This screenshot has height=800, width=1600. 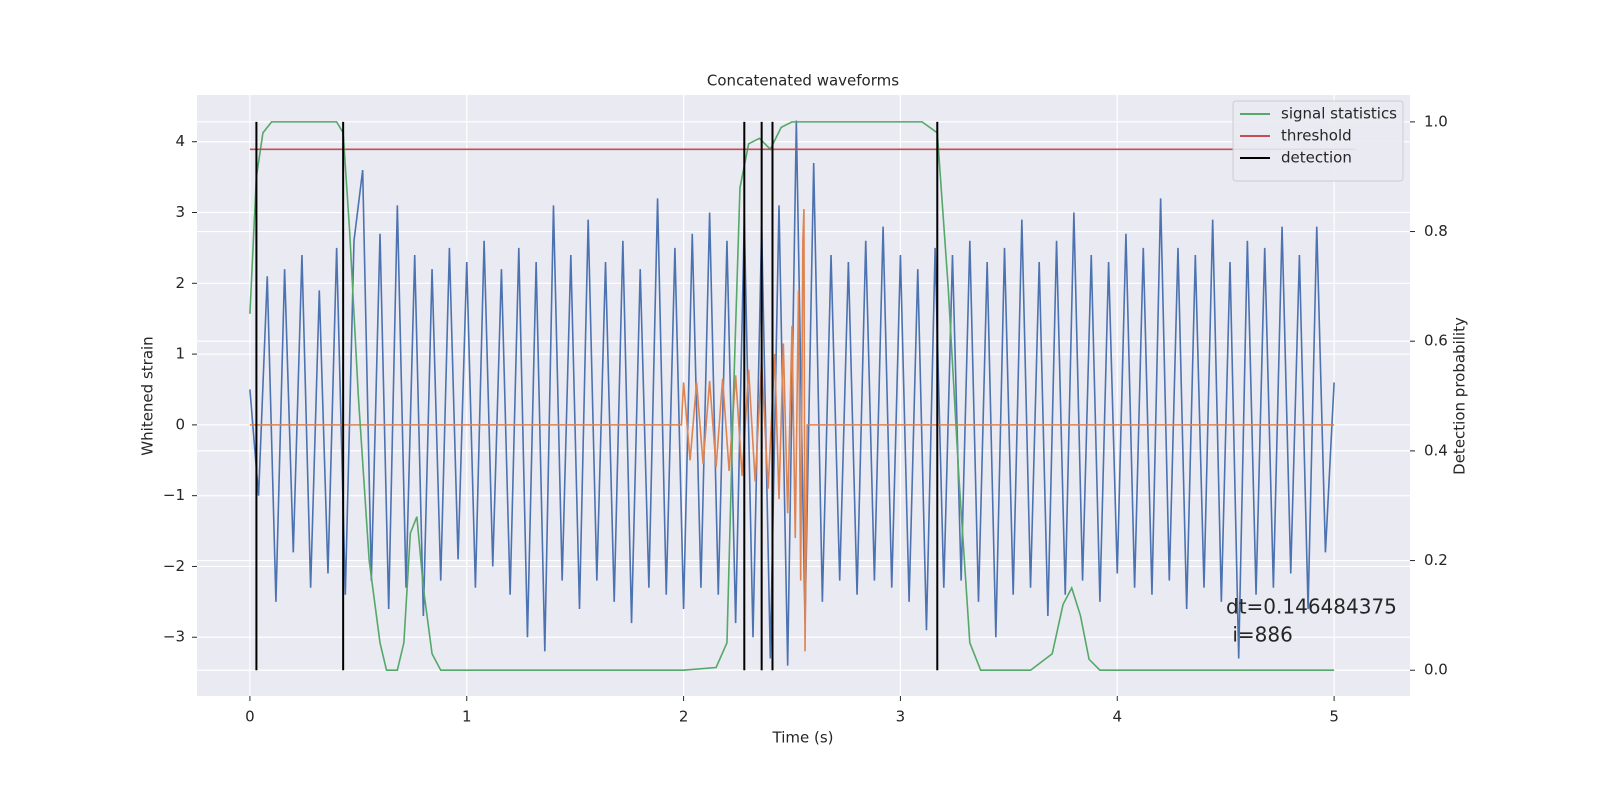 I want to click on y-tick-label: 2, so click(x=180, y=283).